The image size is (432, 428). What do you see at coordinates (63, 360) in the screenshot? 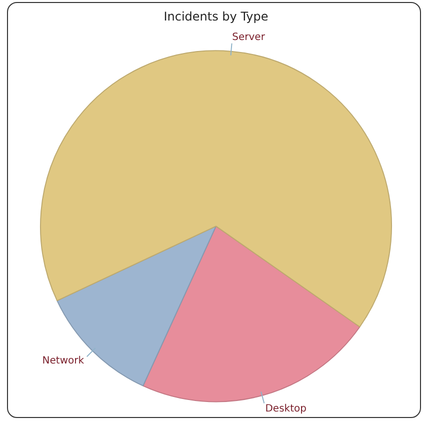
I see `slice-label: Network` at bounding box center [63, 360].